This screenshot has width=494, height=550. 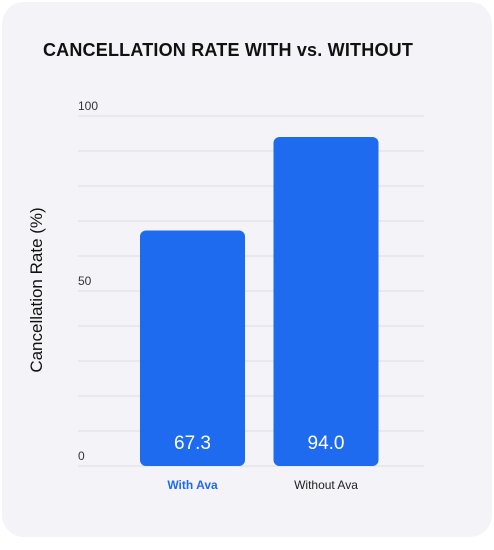 What do you see at coordinates (81, 456) in the screenshot?
I see `y-tick-label: 0` at bounding box center [81, 456].